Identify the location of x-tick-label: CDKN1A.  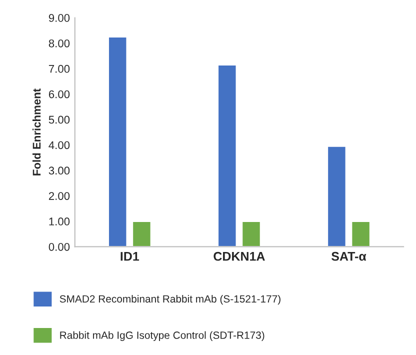
(239, 256).